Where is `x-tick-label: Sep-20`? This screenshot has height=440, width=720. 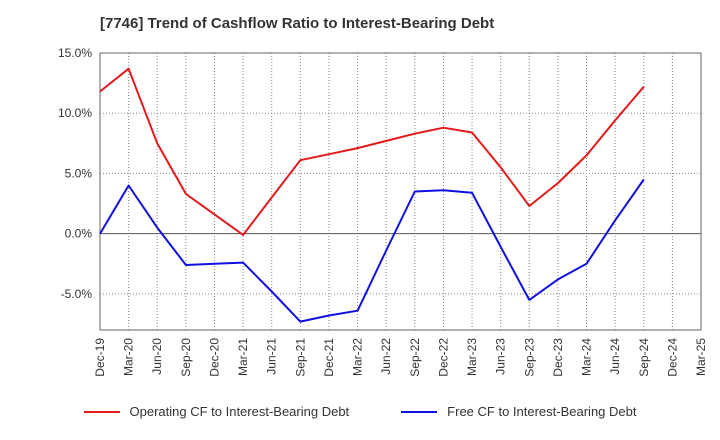
x-tick-label: Sep-20 is located at coordinates (186, 357).